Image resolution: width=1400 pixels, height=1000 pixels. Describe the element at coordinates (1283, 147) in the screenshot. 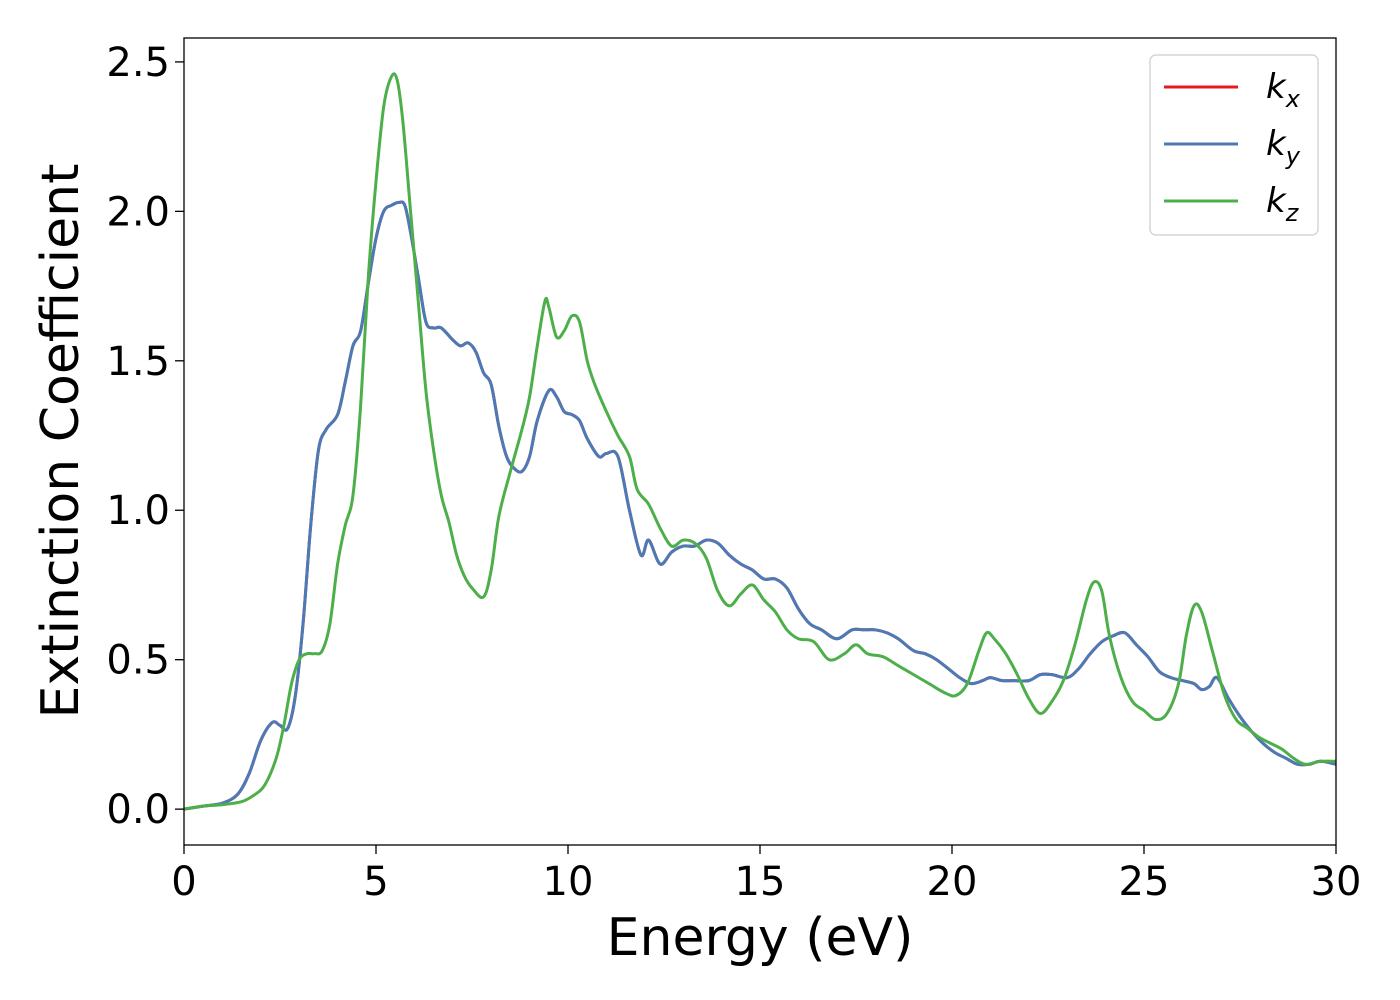

I see `legend-label-y: ky` at that location.